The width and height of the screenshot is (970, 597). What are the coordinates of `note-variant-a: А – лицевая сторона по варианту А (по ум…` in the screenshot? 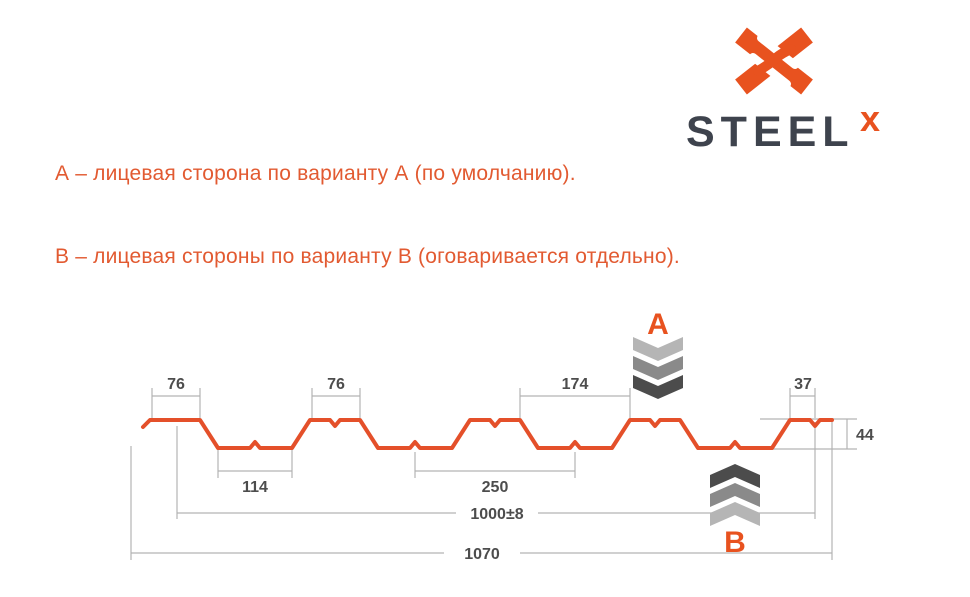 It's located at (315, 173).